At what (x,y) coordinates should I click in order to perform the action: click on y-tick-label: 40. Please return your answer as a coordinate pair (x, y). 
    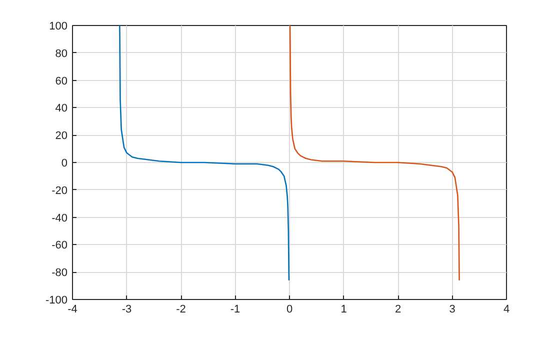
    Looking at the image, I should click on (61, 108).